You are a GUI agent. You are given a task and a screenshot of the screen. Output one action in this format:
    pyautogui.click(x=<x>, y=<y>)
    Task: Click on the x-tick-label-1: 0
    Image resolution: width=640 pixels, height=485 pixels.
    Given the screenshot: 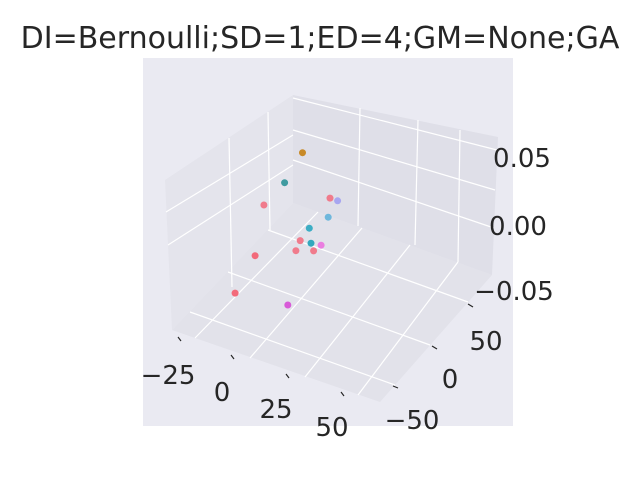 What is the action you would take?
    pyautogui.click(x=222, y=393)
    